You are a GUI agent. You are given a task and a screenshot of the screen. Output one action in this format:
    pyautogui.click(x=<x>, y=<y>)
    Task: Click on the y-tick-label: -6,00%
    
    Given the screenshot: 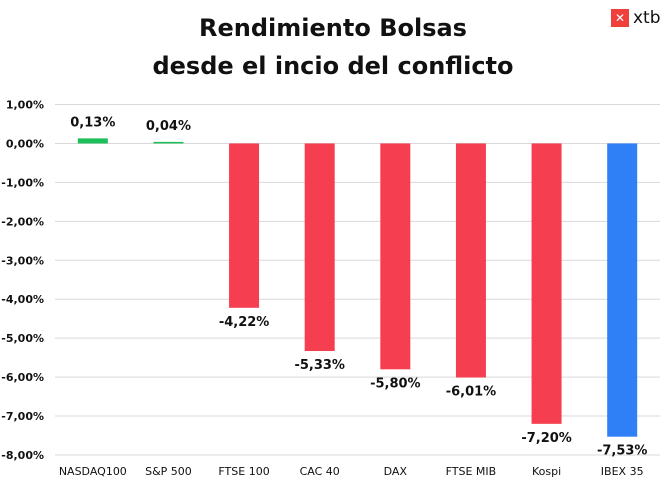 What is the action you would take?
    pyautogui.click(x=22, y=377)
    